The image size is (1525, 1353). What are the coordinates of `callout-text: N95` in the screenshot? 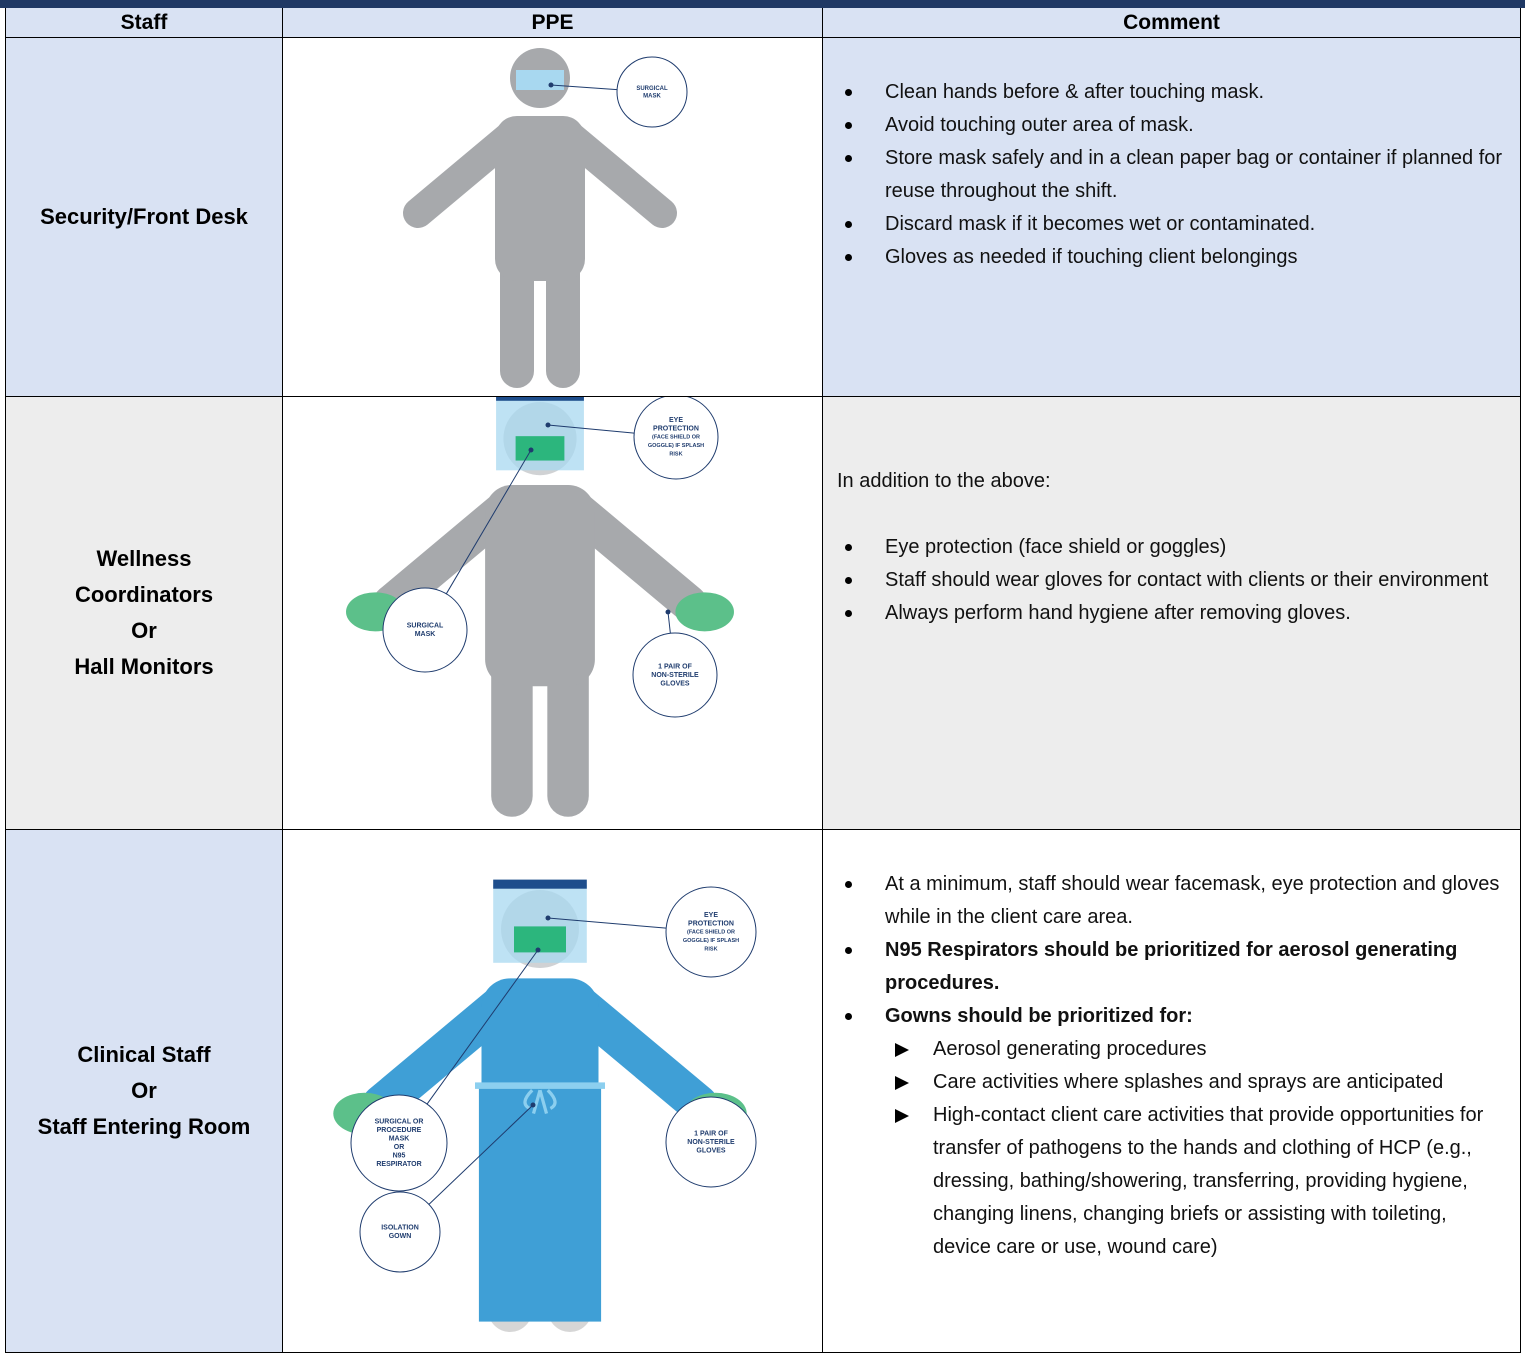 It's located at (399, 1156).